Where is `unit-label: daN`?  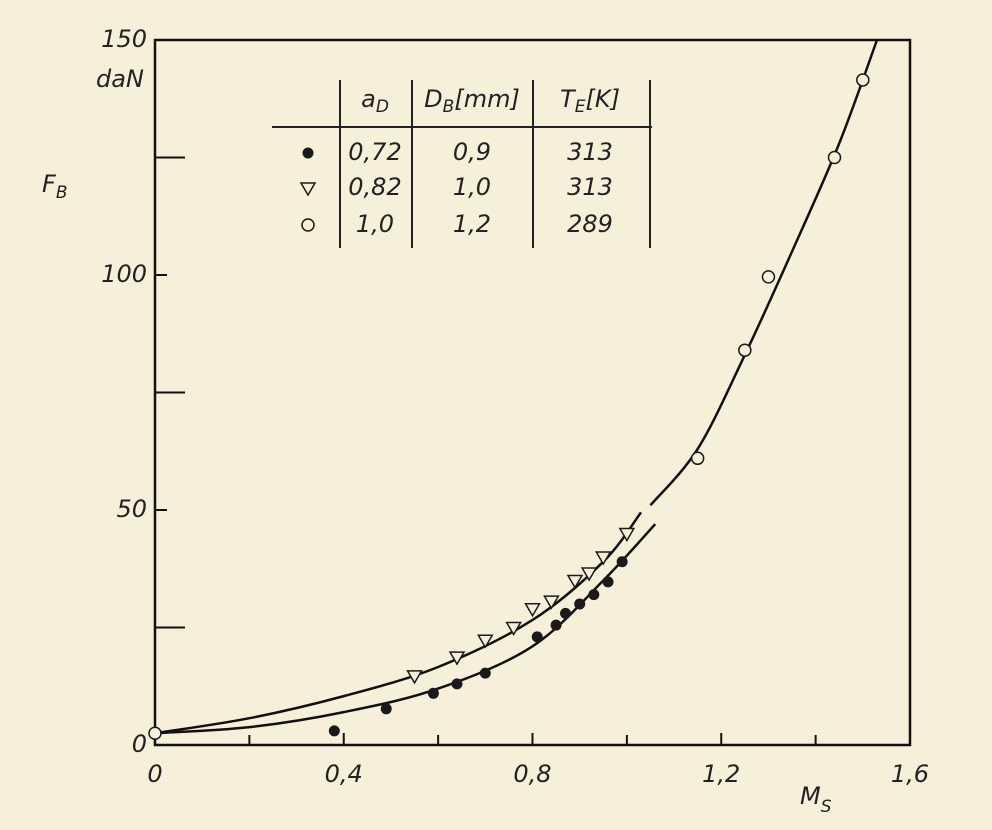
unit-label: daN is located at coordinates (120, 79).